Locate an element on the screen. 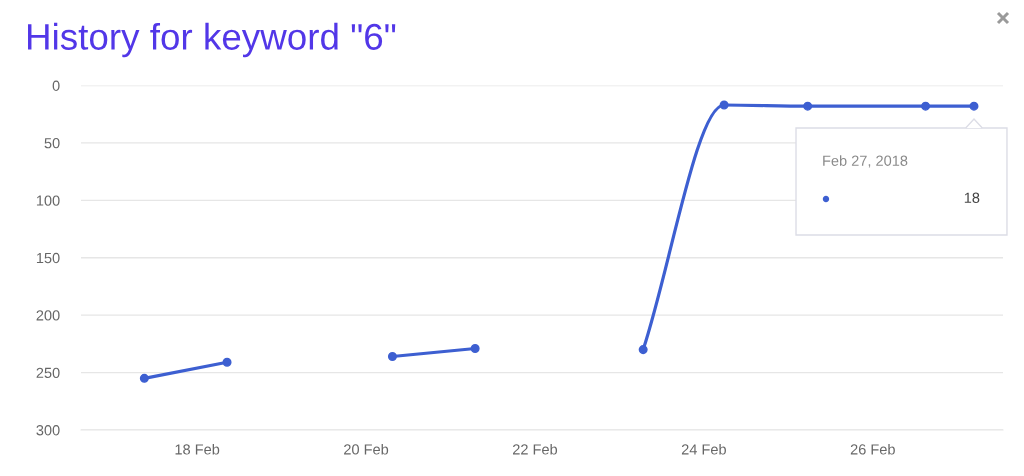 The height and width of the screenshot is (476, 1024). x-tick-label: 20 Feb is located at coordinates (366, 449).